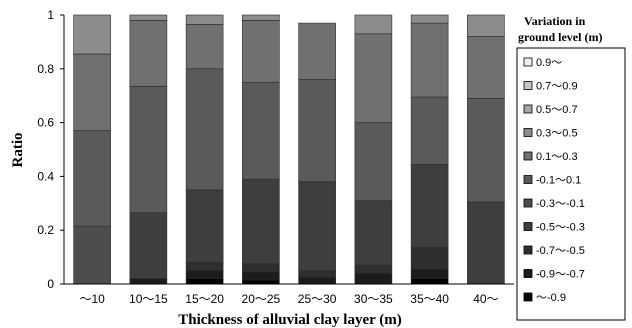 The width and height of the screenshot is (632, 328). What do you see at coordinates (557, 110) in the screenshot?
I see `legend-label: 0.5～0.7` at bounding box center [557, 110].